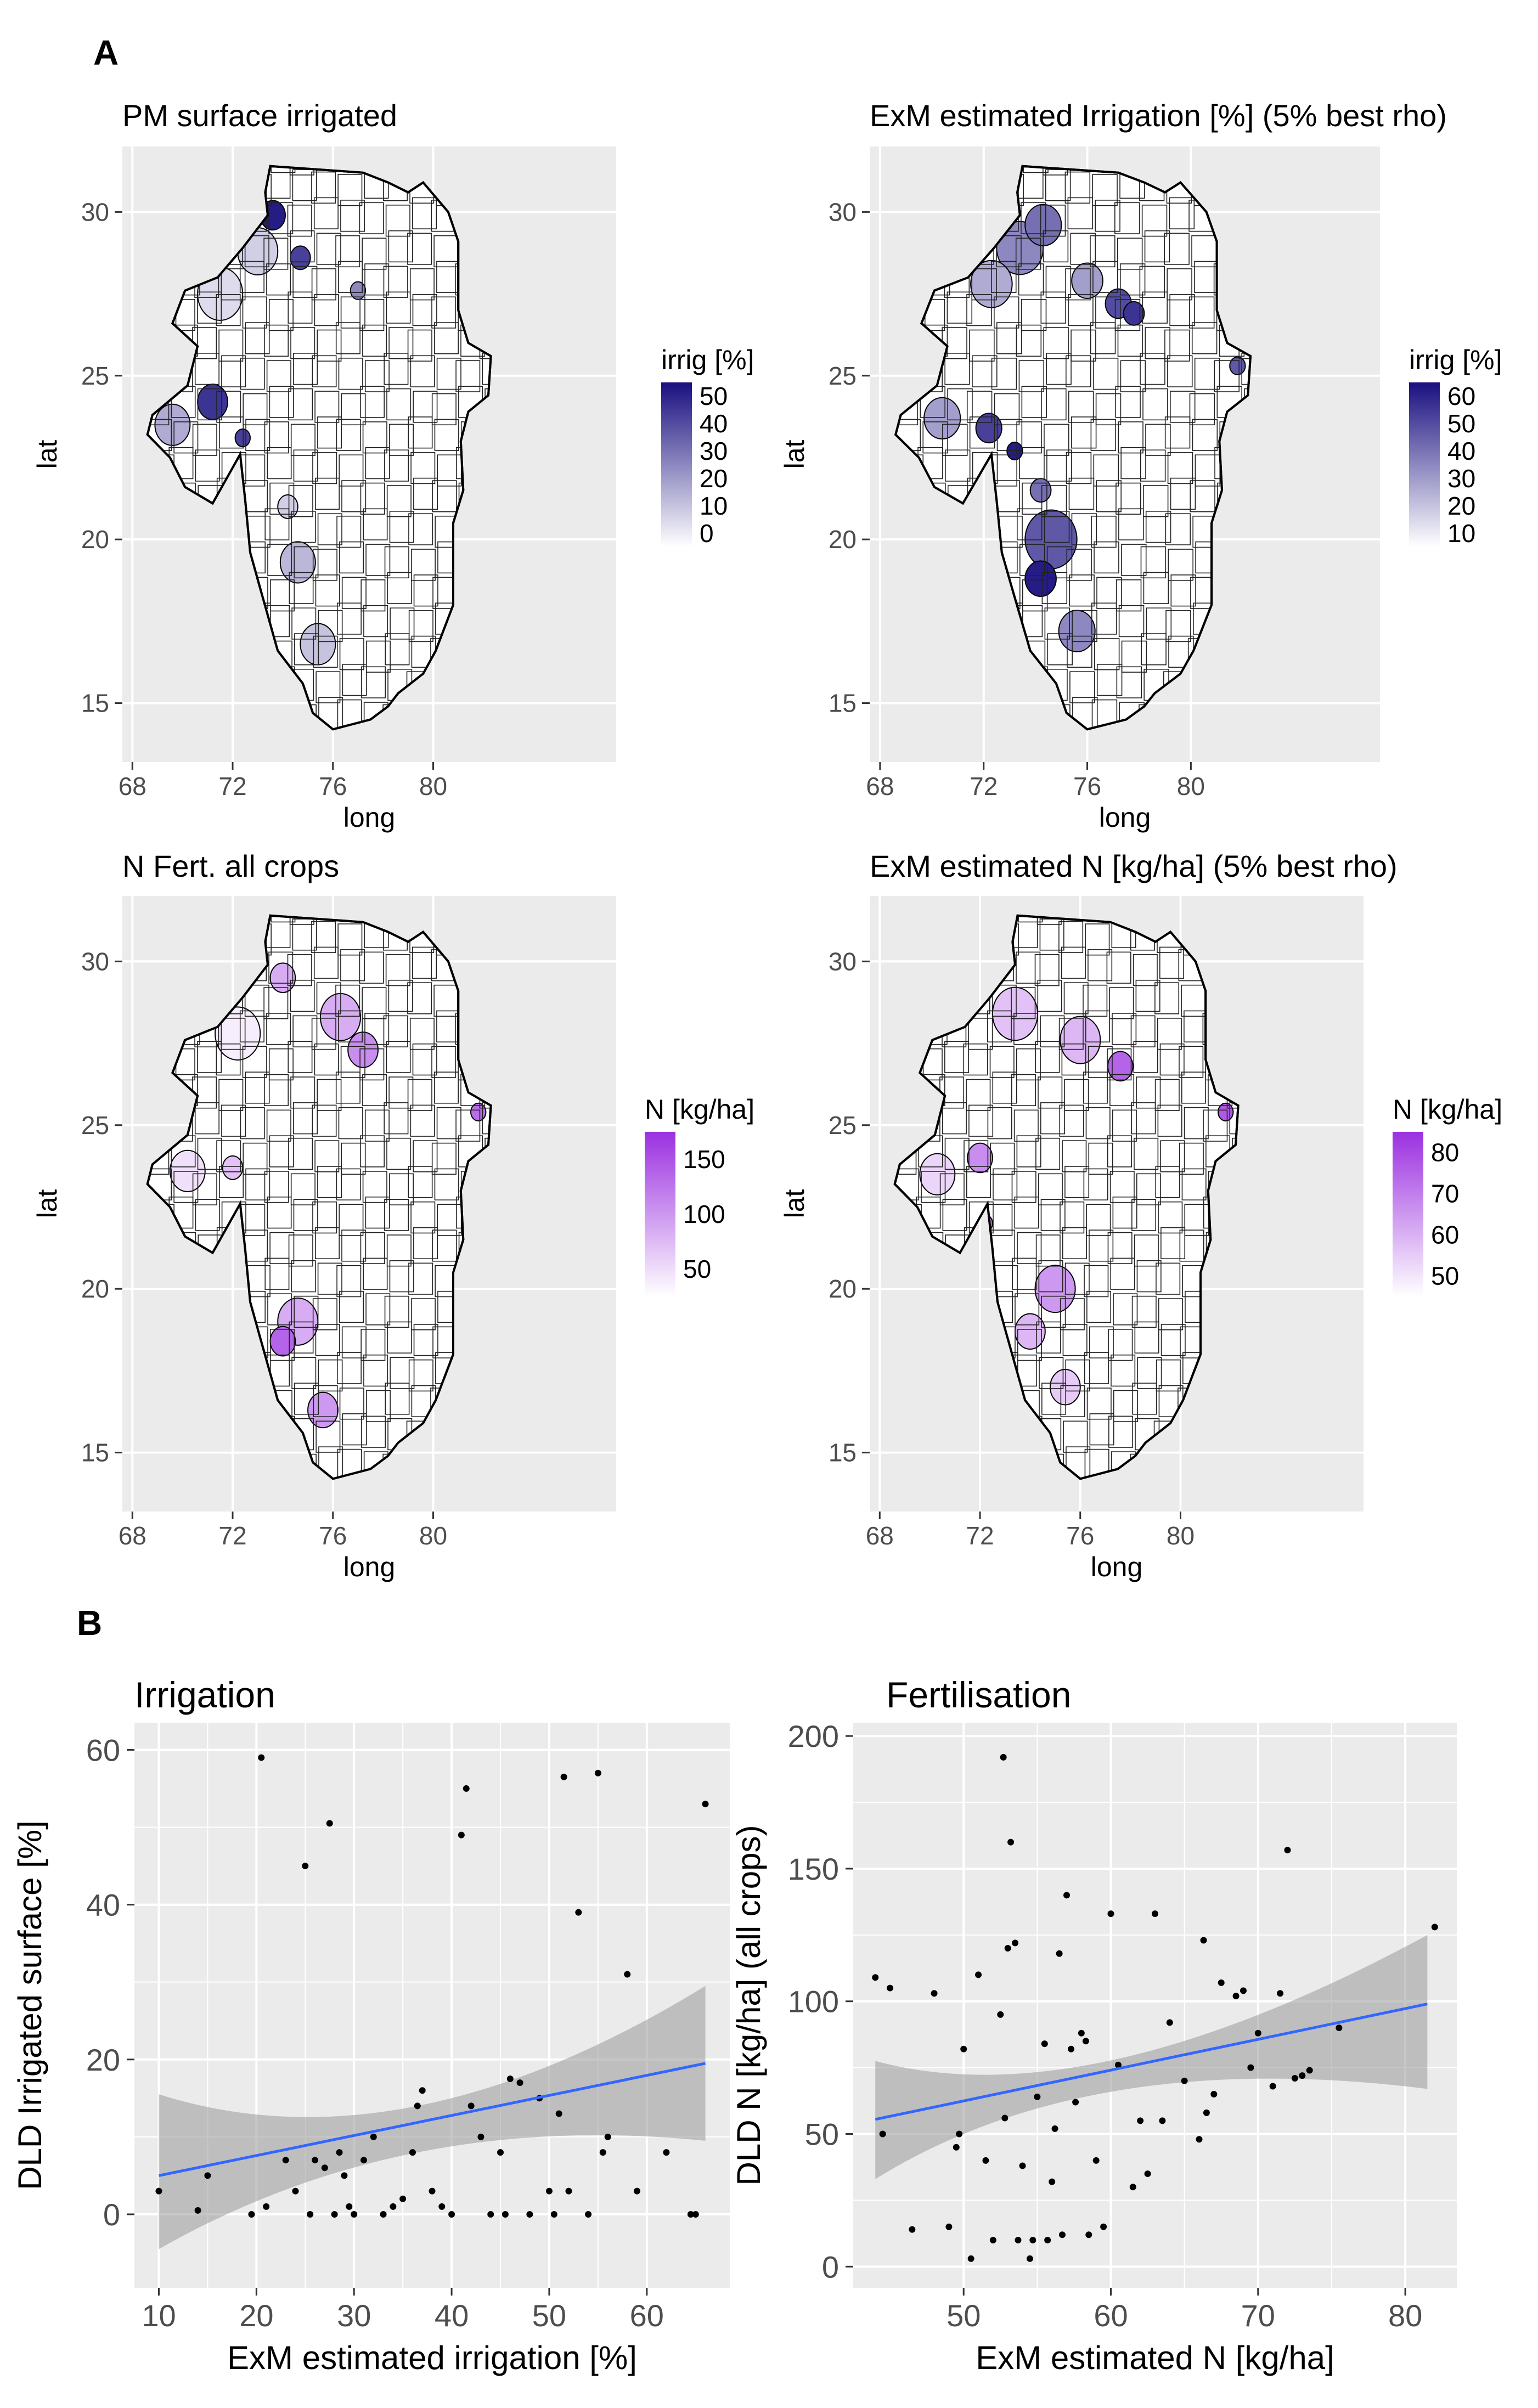 The height and width of the screenshot is (2408, 1538). What do you see at coordinates (103, 1905) in the screenshot?
I see `scatter-y-tick-label: 40` at bounding box center [103, 1905].